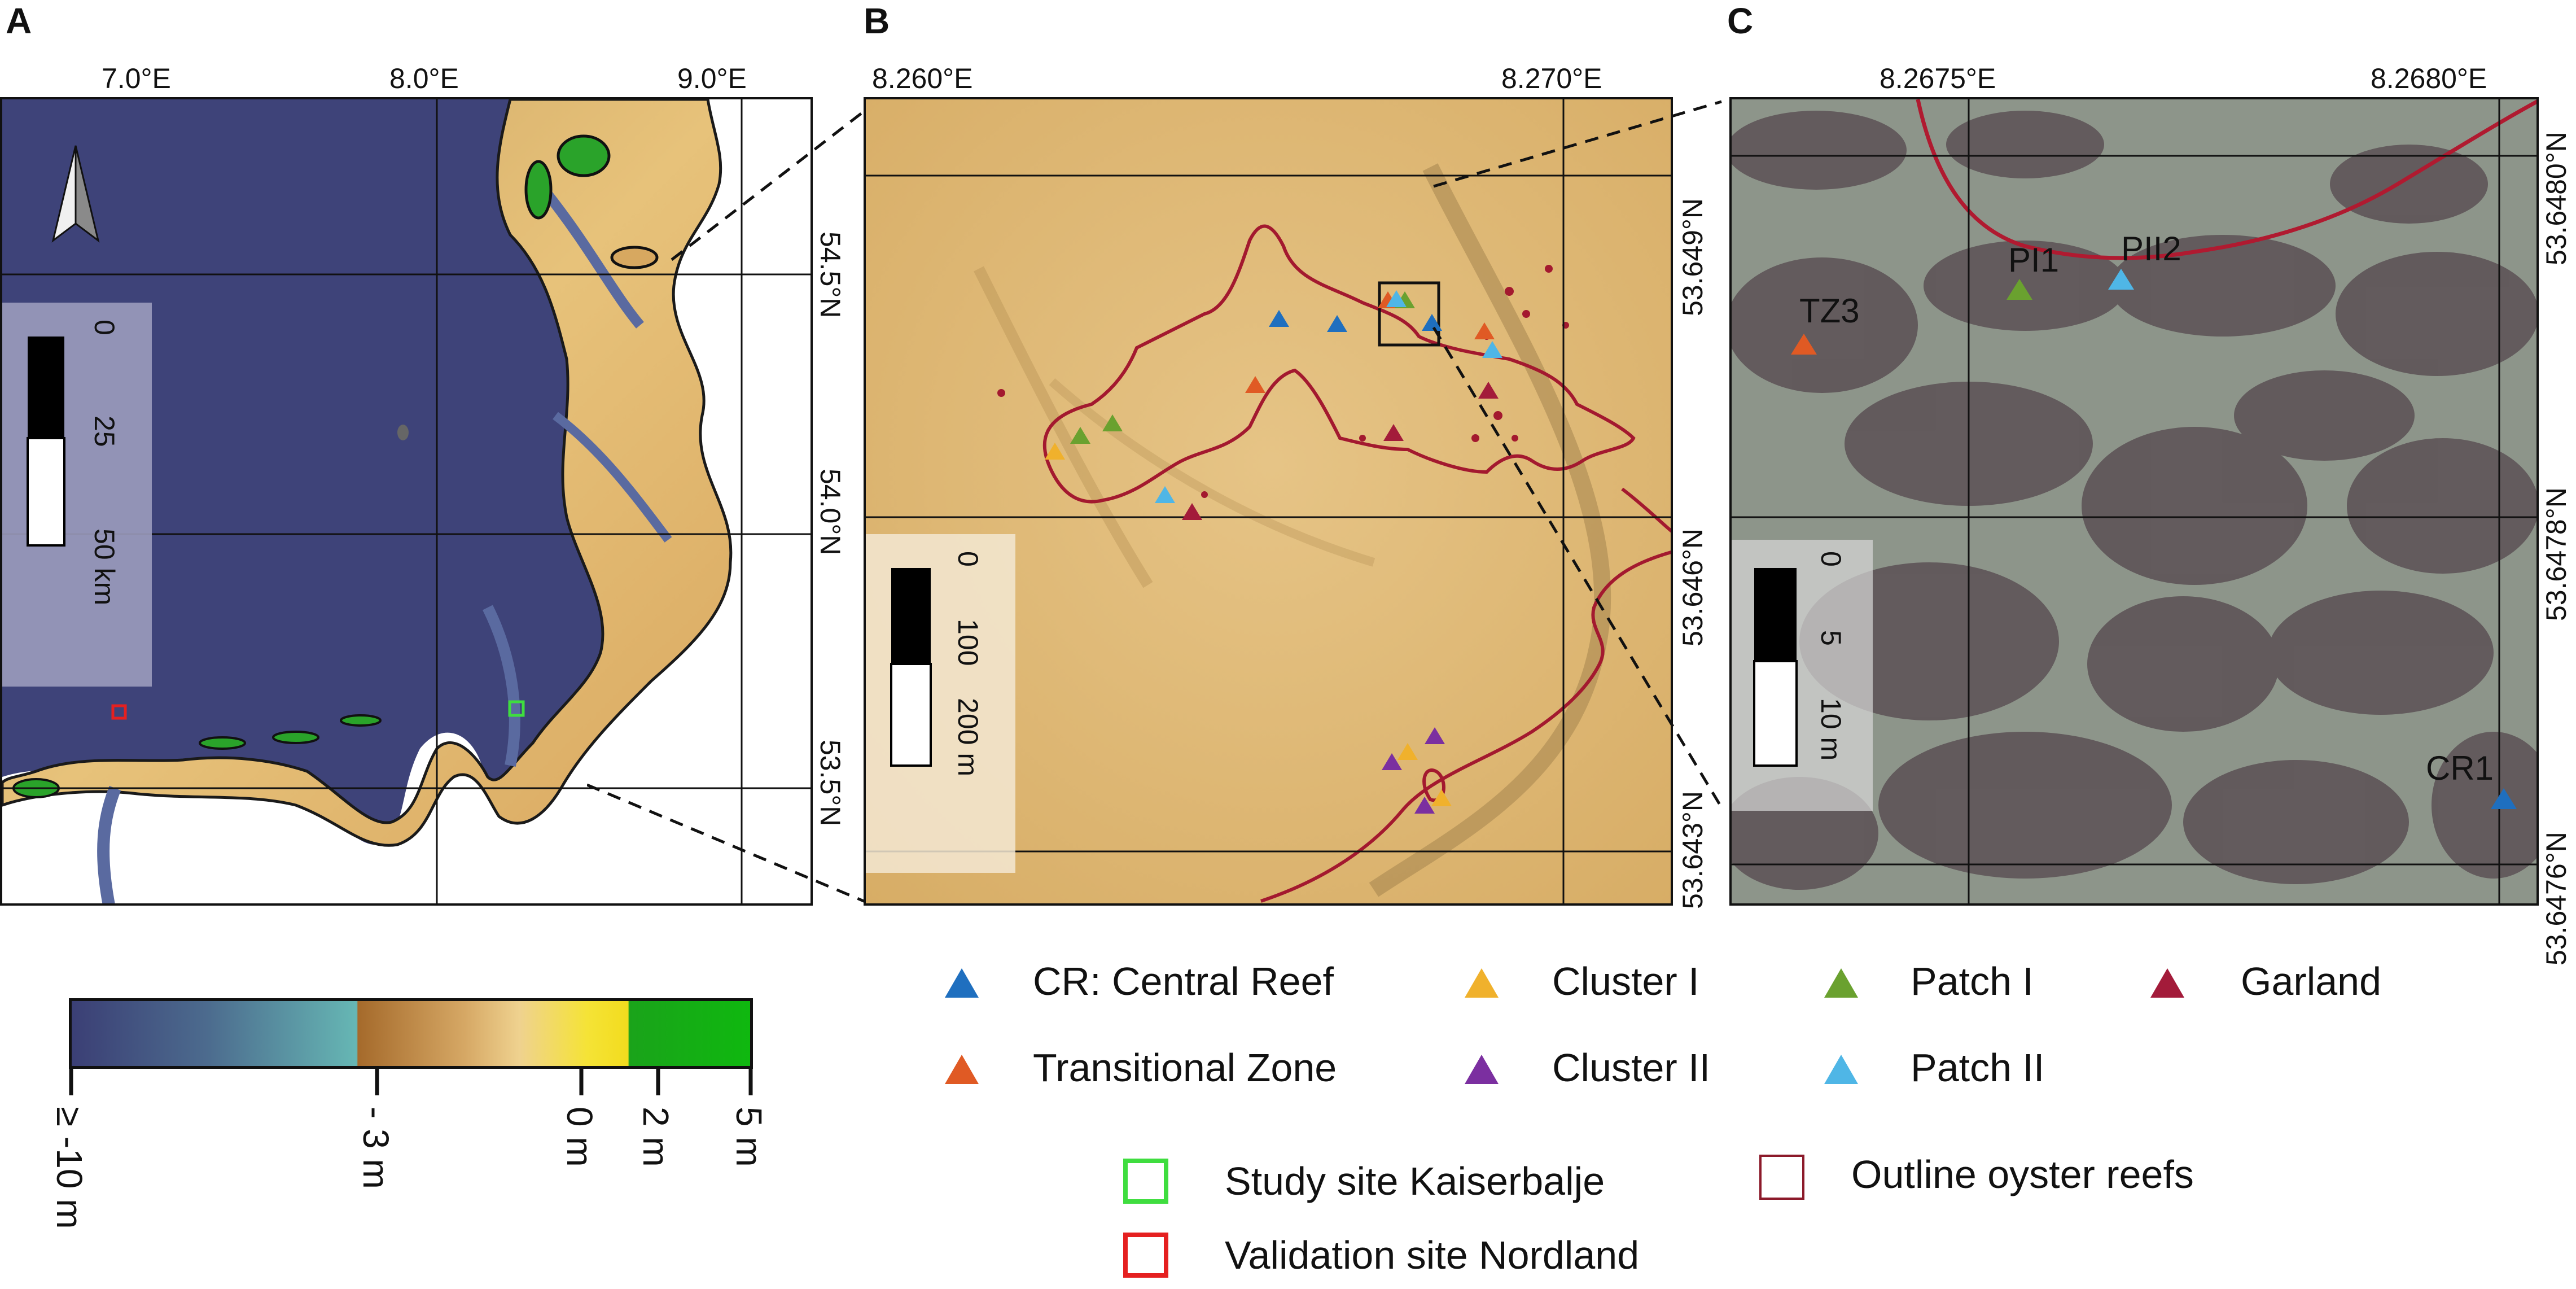 The height and width of the screenshot is (1289, 2576). I want to click on panel-c-scale-label: 0, so click(1831, 559).